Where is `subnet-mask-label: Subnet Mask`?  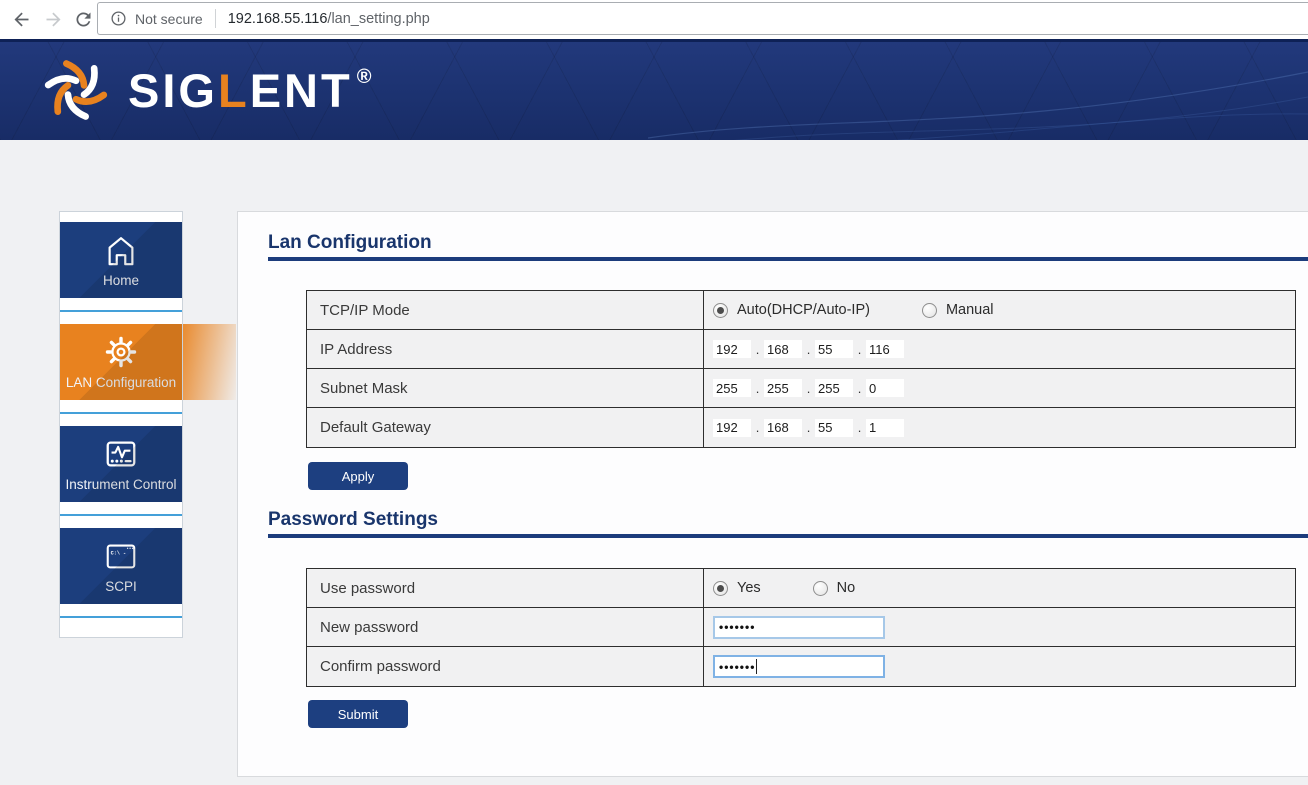
subnet-mask-label: Subnet Mask is located at coordinates (505, 388).